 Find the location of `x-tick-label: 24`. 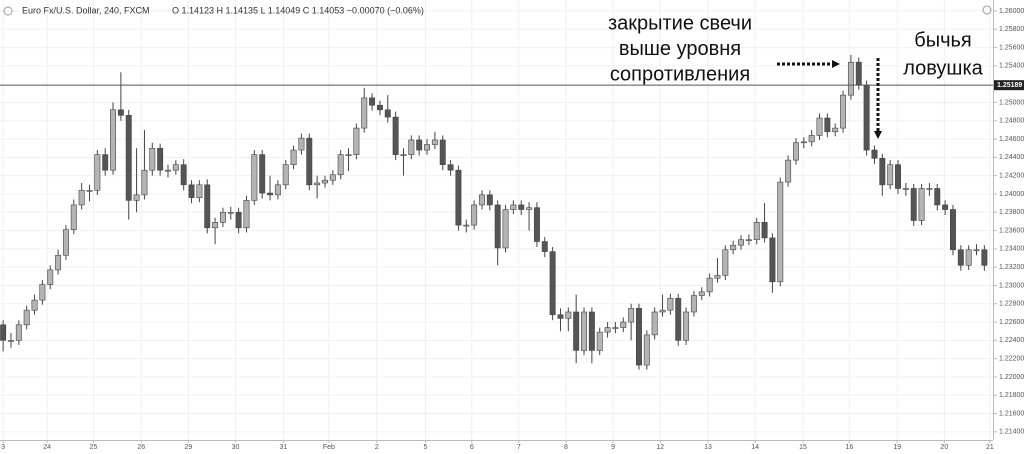

x-tick-label: 24 is located at coordinates (47, 447).